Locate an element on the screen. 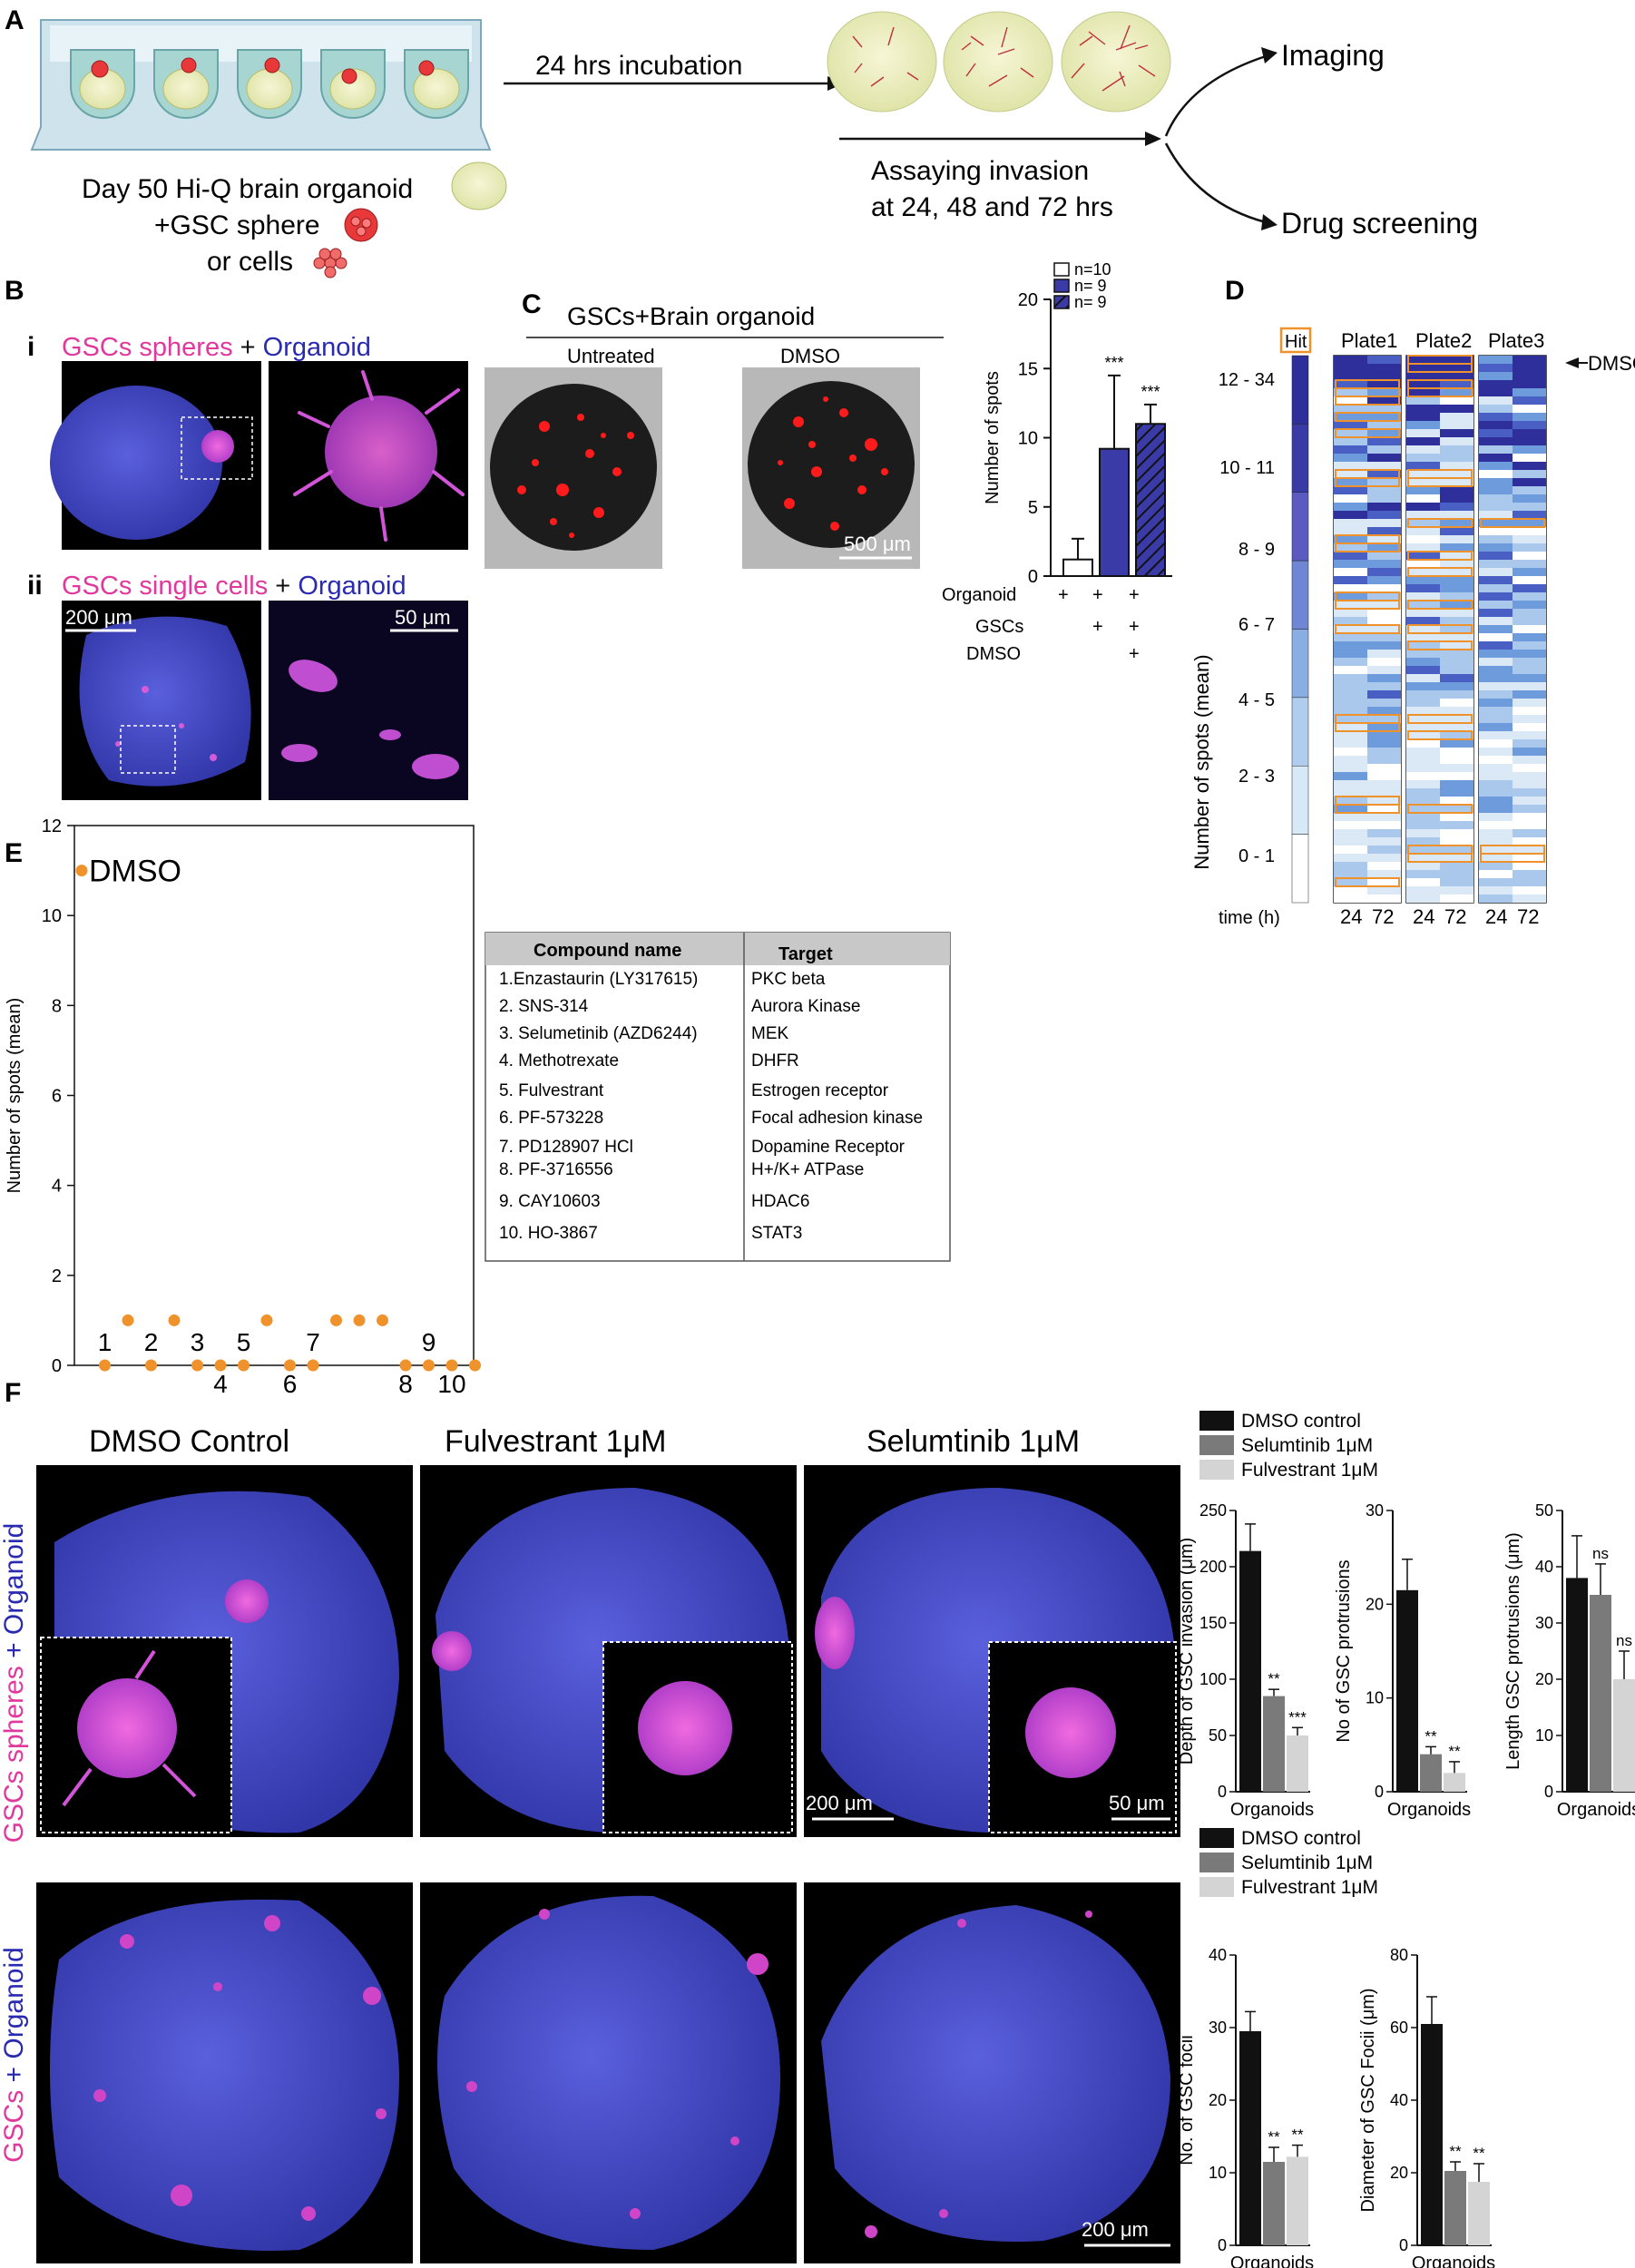 This screenshot has height=2268, width=1635. legend-entry: DMSO control is located at coordinates (1301, 1422).